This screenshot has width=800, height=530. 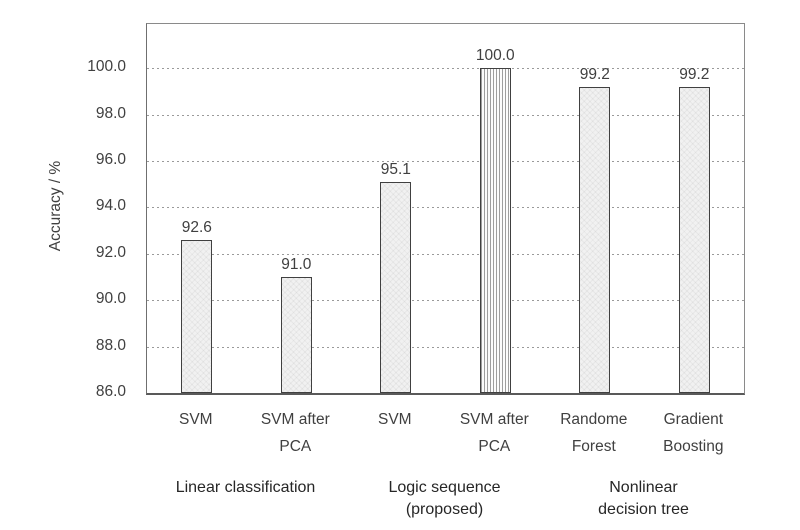 I want to click on category-label-2: SVM, so click(x=395, y=419).